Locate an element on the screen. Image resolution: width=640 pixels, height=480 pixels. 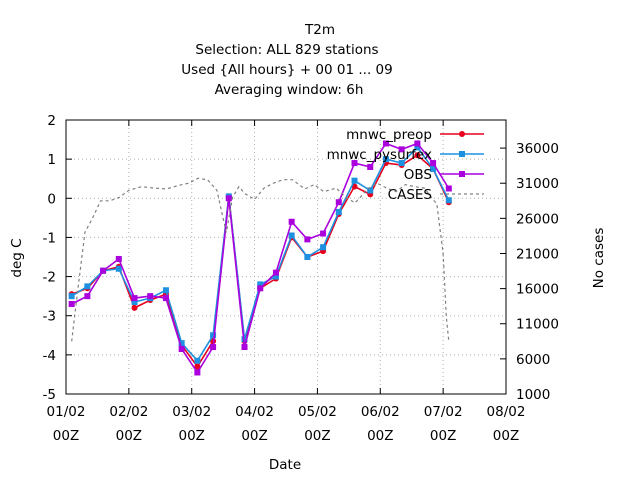
y-tick-label: -1 is located at coordinates (49, 238).